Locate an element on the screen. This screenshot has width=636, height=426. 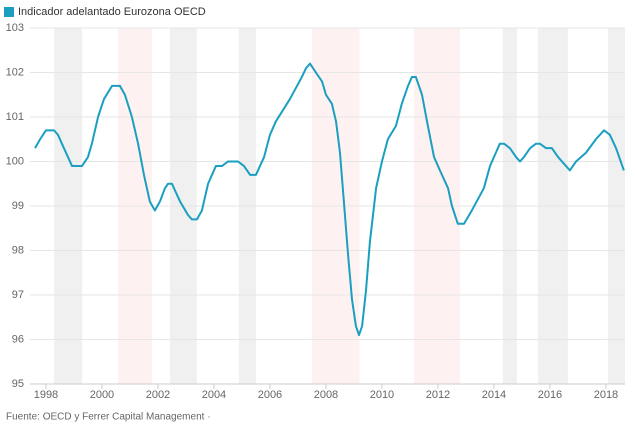
y-tick-label: 99 is located at coordinates (18, 206).